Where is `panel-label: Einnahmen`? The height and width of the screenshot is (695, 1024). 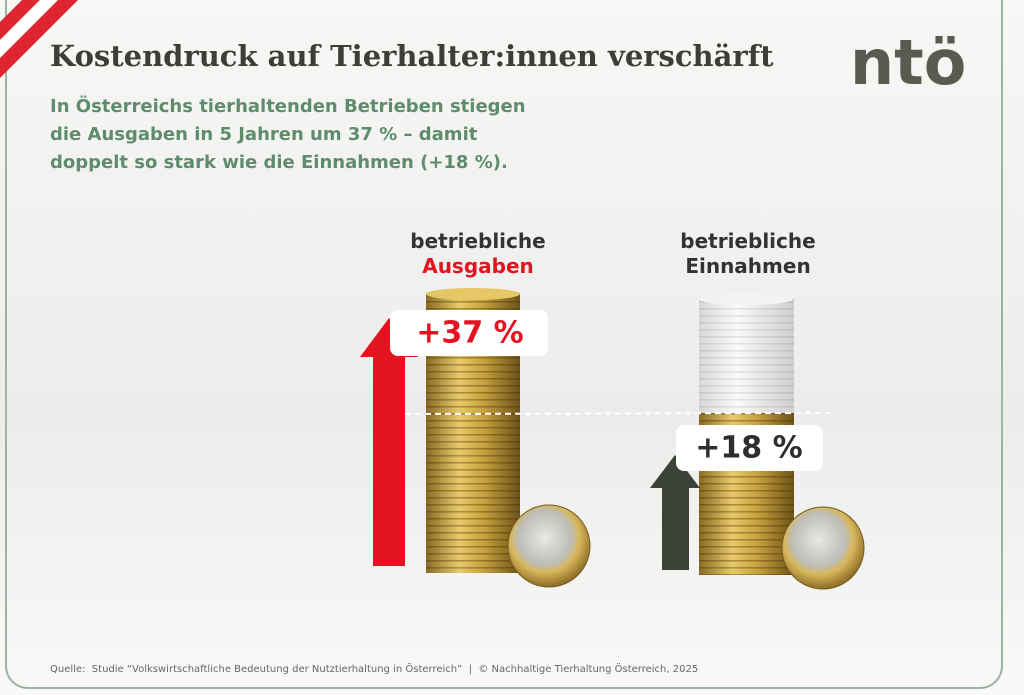
panel-label: Einnahmen is located at coordinates (747, 266).